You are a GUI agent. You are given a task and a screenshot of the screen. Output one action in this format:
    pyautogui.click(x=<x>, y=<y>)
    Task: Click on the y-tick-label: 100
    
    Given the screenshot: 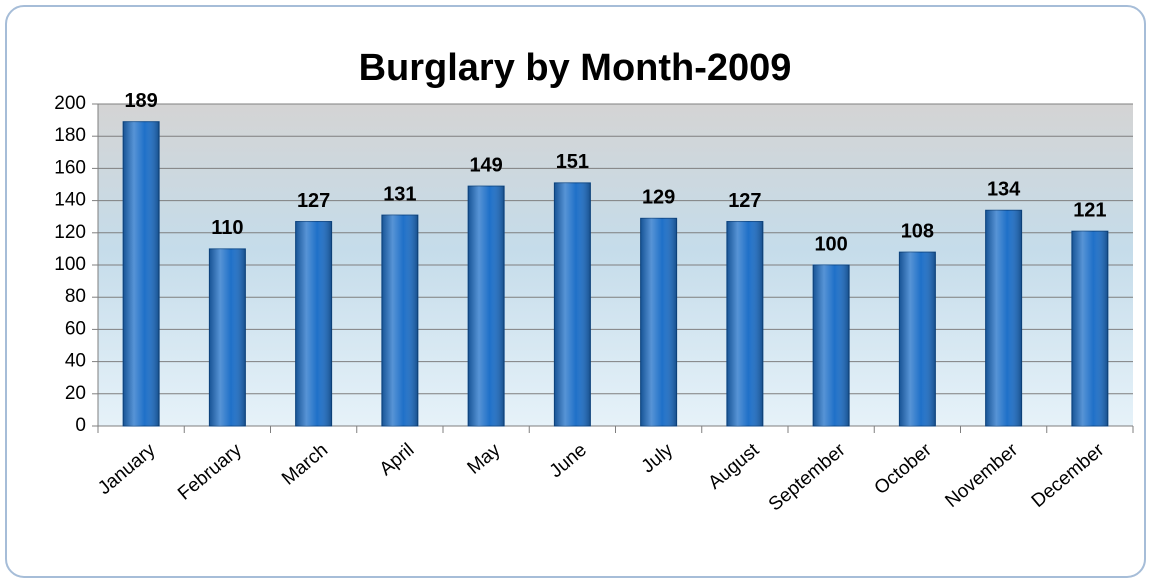 What is the action you would take?
    pyautogui.click(x=70, y=264)
    